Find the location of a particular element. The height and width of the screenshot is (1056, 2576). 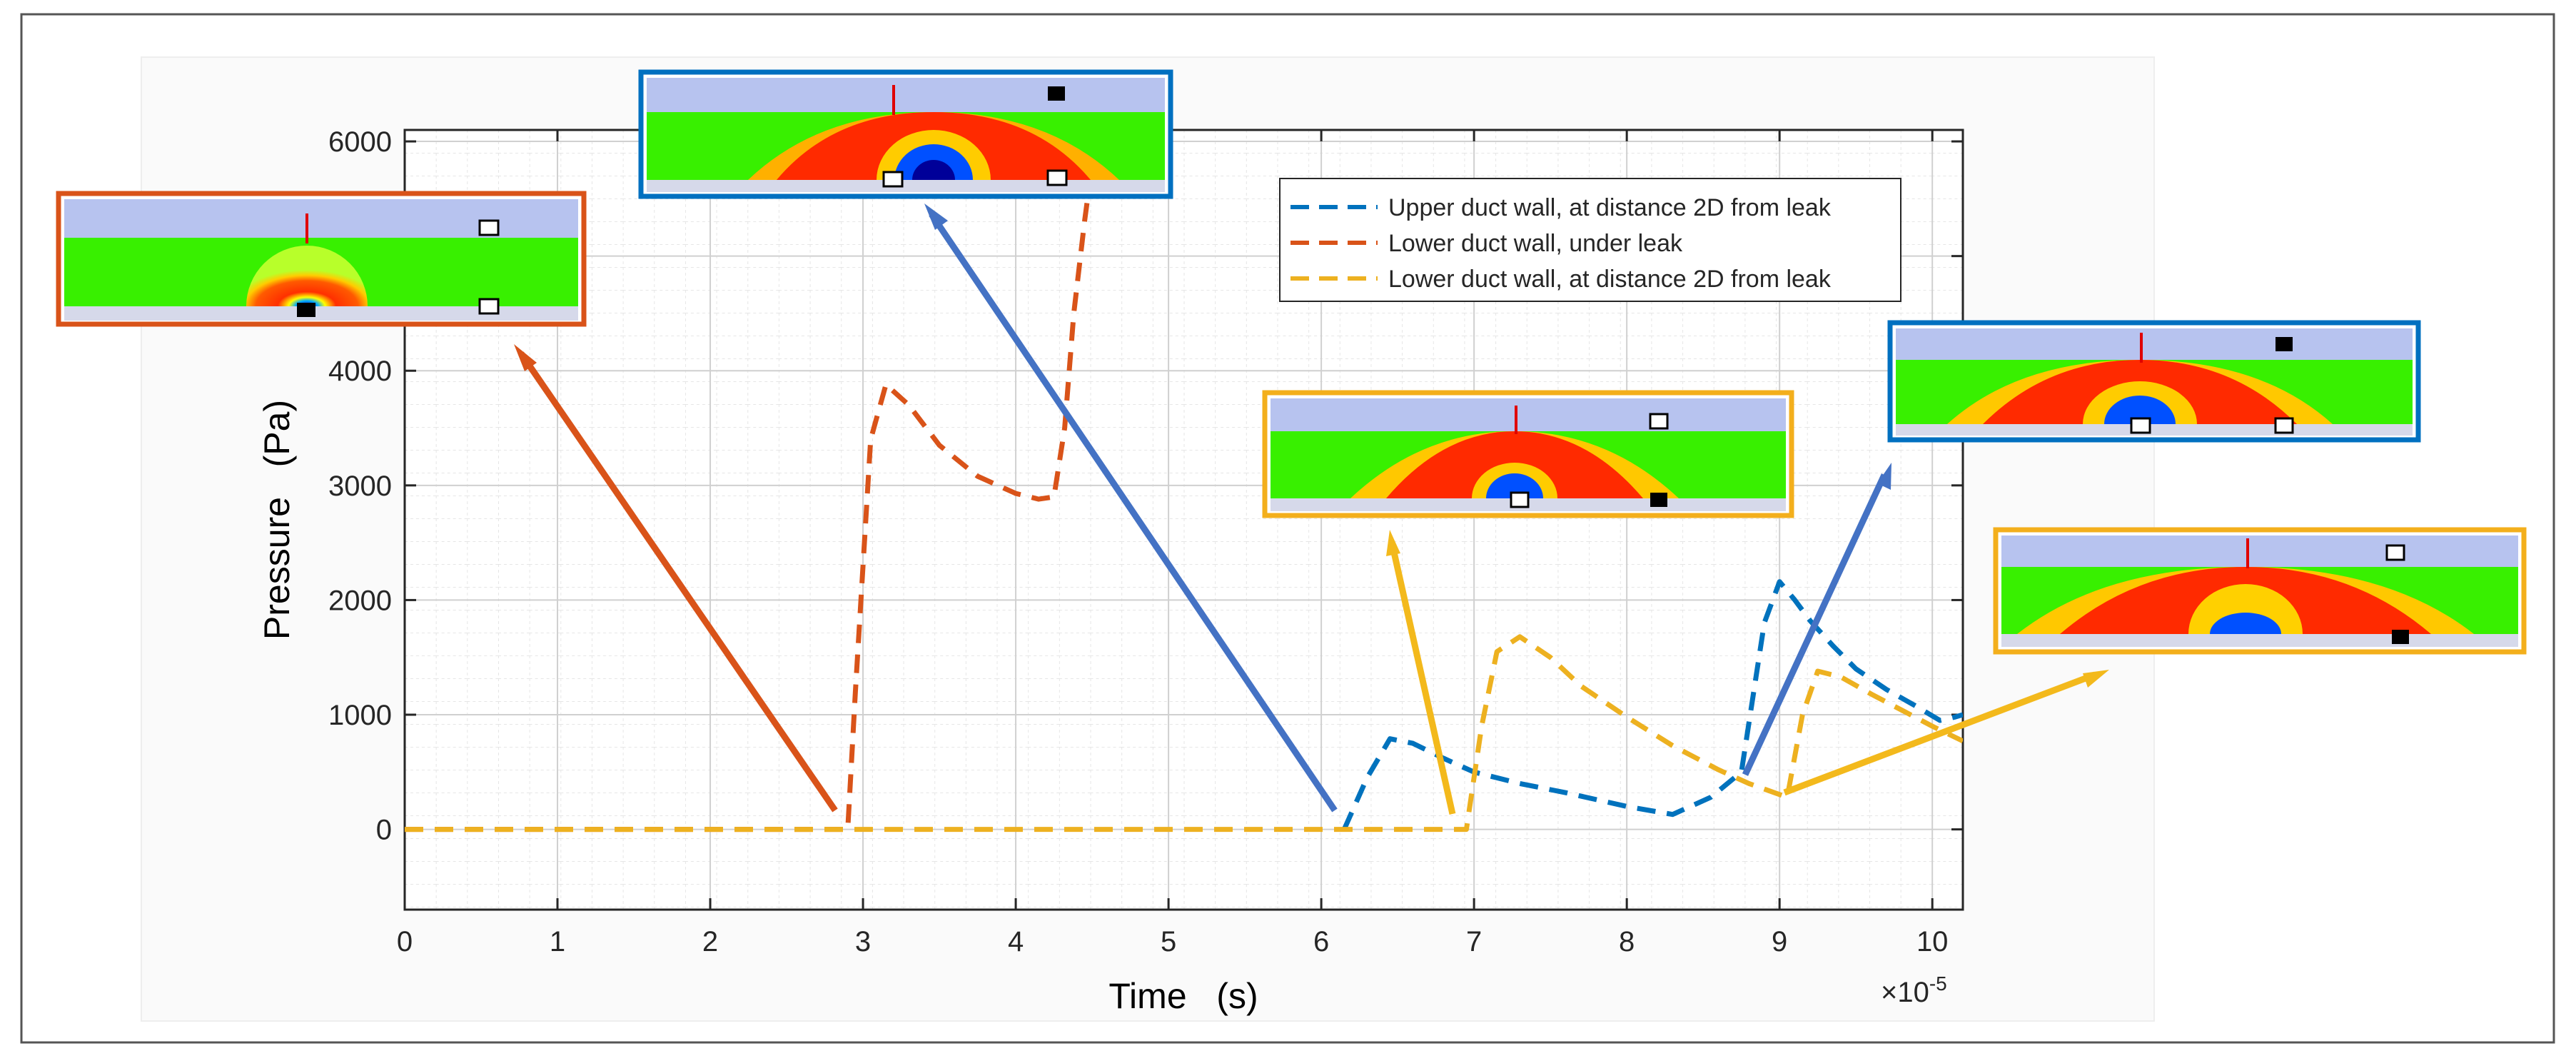

series-lower-wall-2d is located at coordinates (1184, 734).